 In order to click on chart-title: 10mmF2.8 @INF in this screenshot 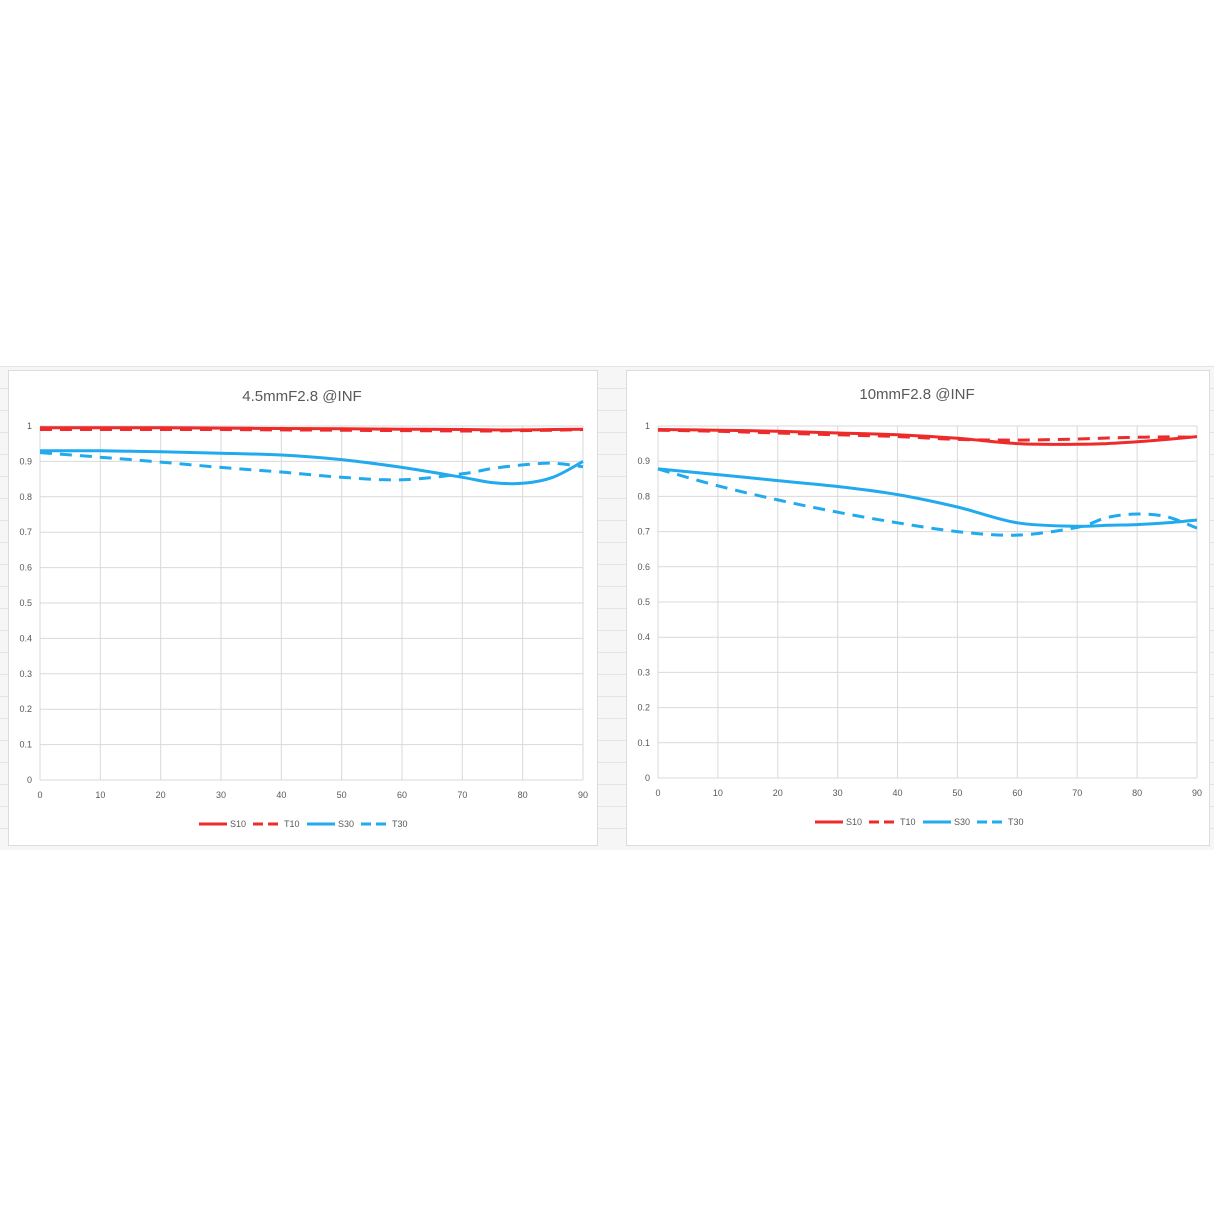, I will do `click(916, 394)`.